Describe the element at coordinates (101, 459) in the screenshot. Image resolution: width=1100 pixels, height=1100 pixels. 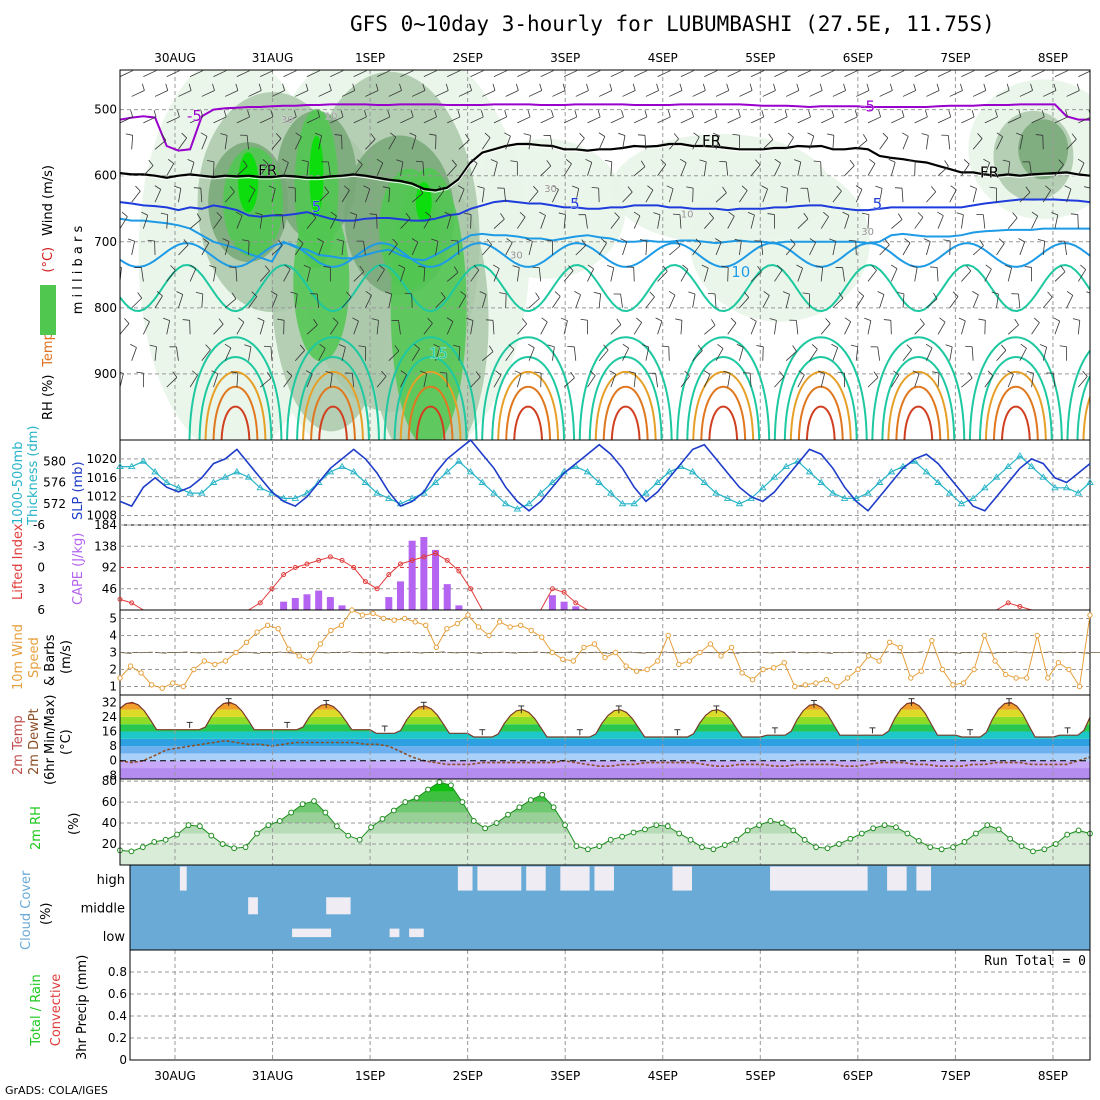
I see `slp-tick-label: 1020` at that location.